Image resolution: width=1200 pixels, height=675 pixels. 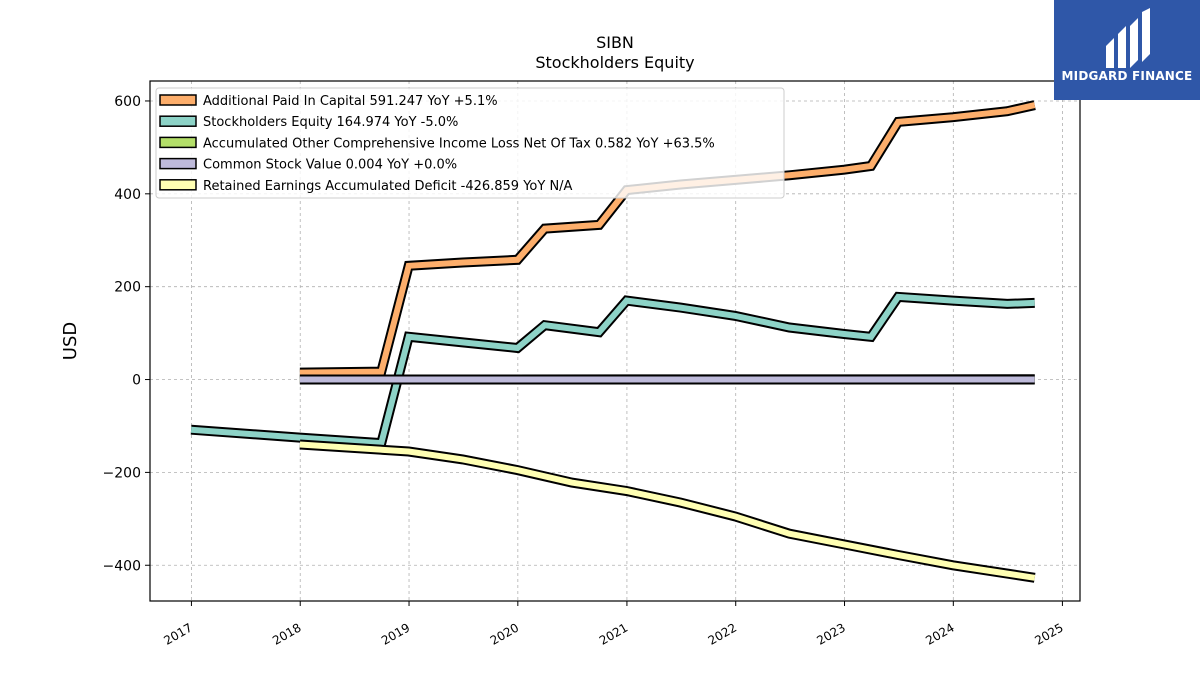 What do you see at coordinates (122, 566) in the screenshot?
I see `y-tick-label: −400` at bounding box center [122, 566].